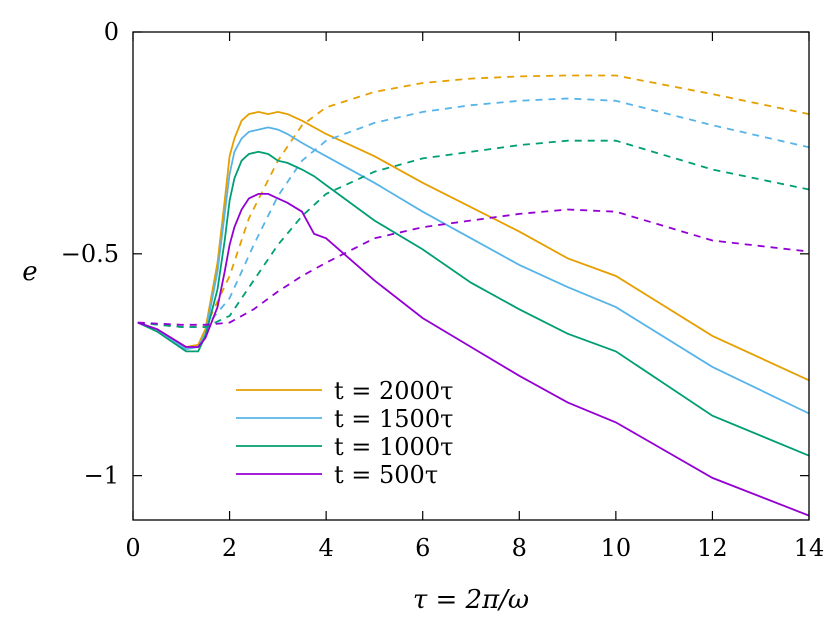  I want to click on x-tick-label: 8, so click(519, 548).